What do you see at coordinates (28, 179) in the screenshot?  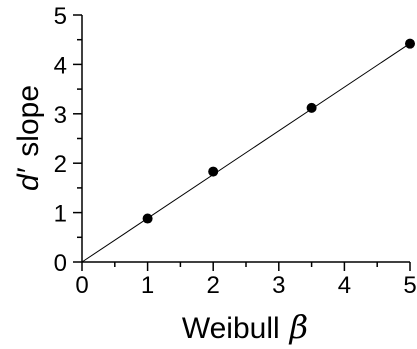 I see `y-axis-title-symbol: d′` at bounding box center [28, 179].